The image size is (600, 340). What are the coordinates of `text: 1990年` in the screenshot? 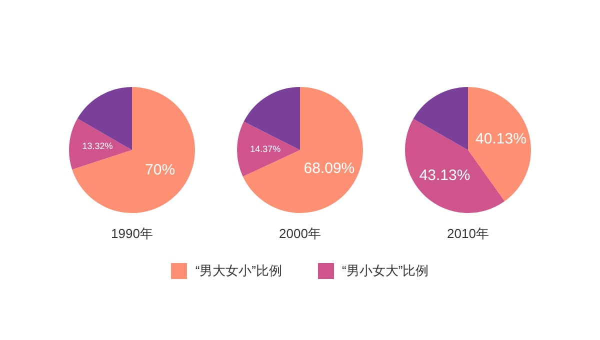 It's located at (132, 234).